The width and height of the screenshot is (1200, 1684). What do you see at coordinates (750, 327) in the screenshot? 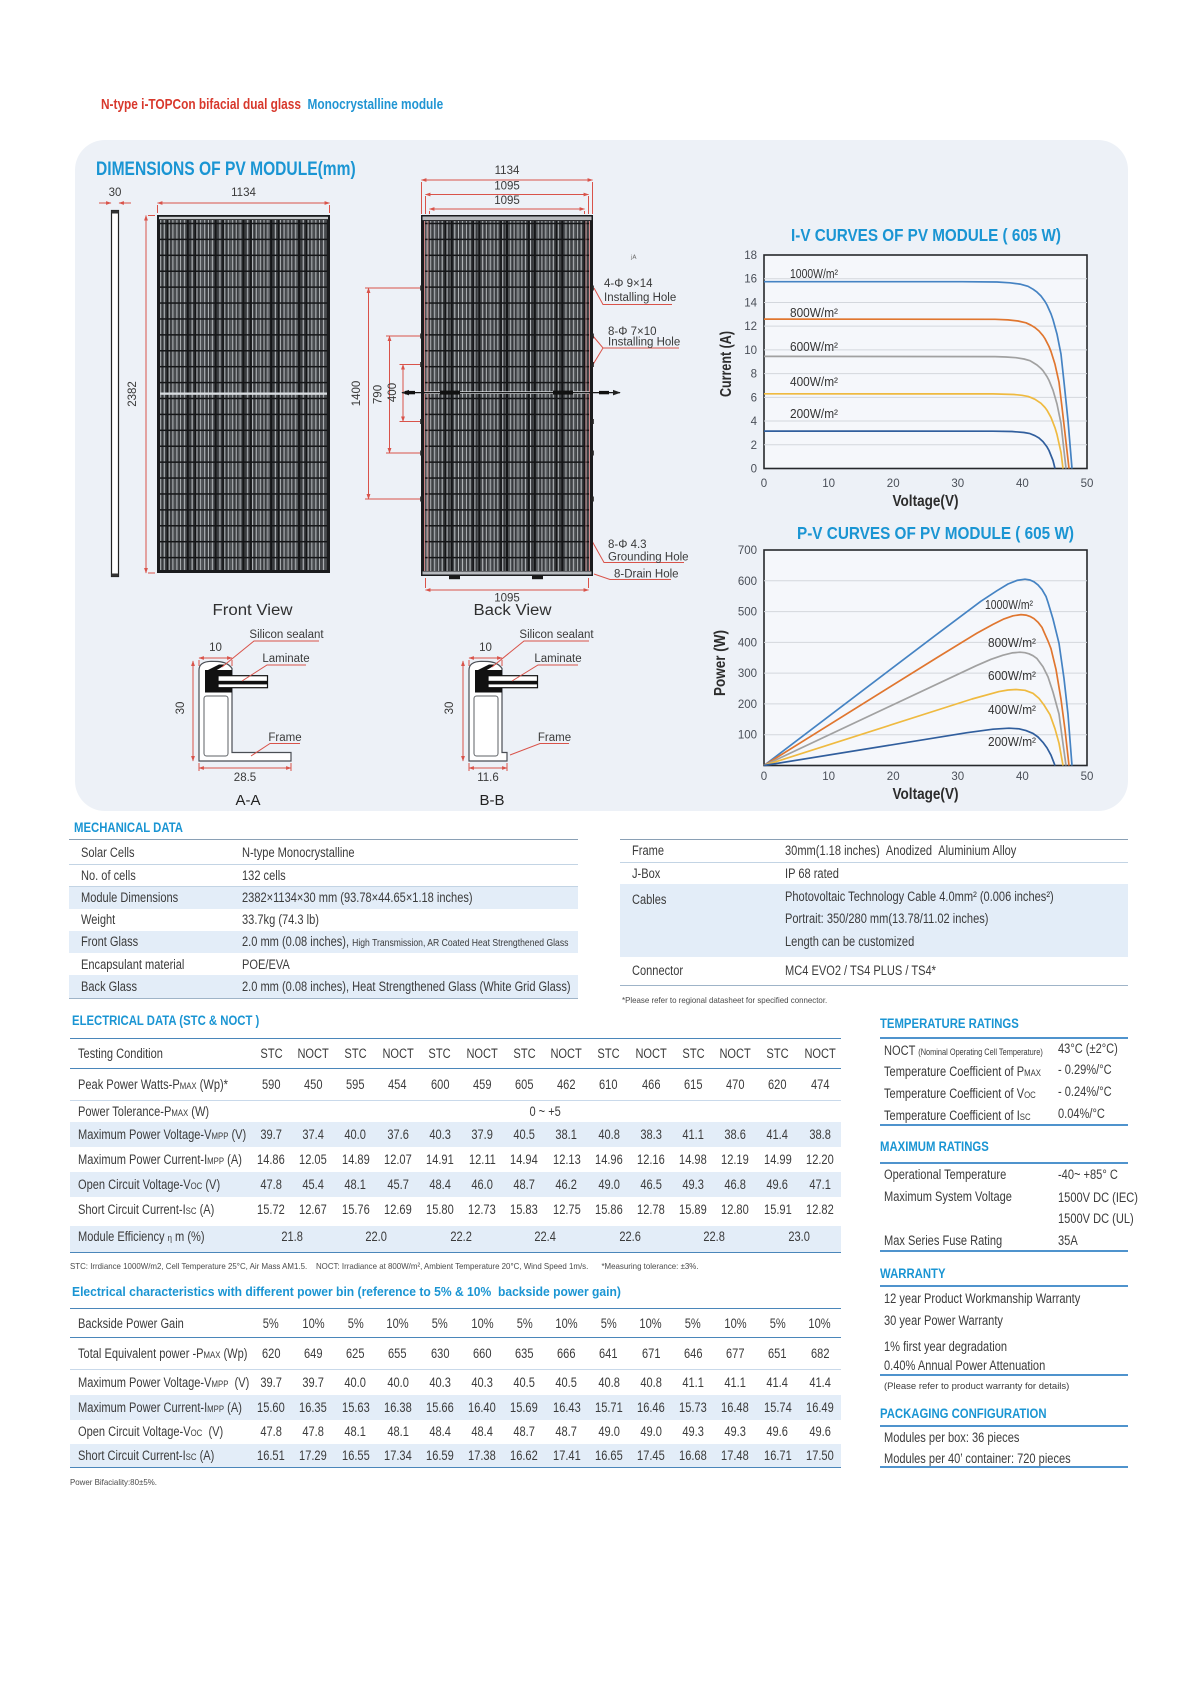
I see `svg-text: 12` at bounding box center [750, 327].